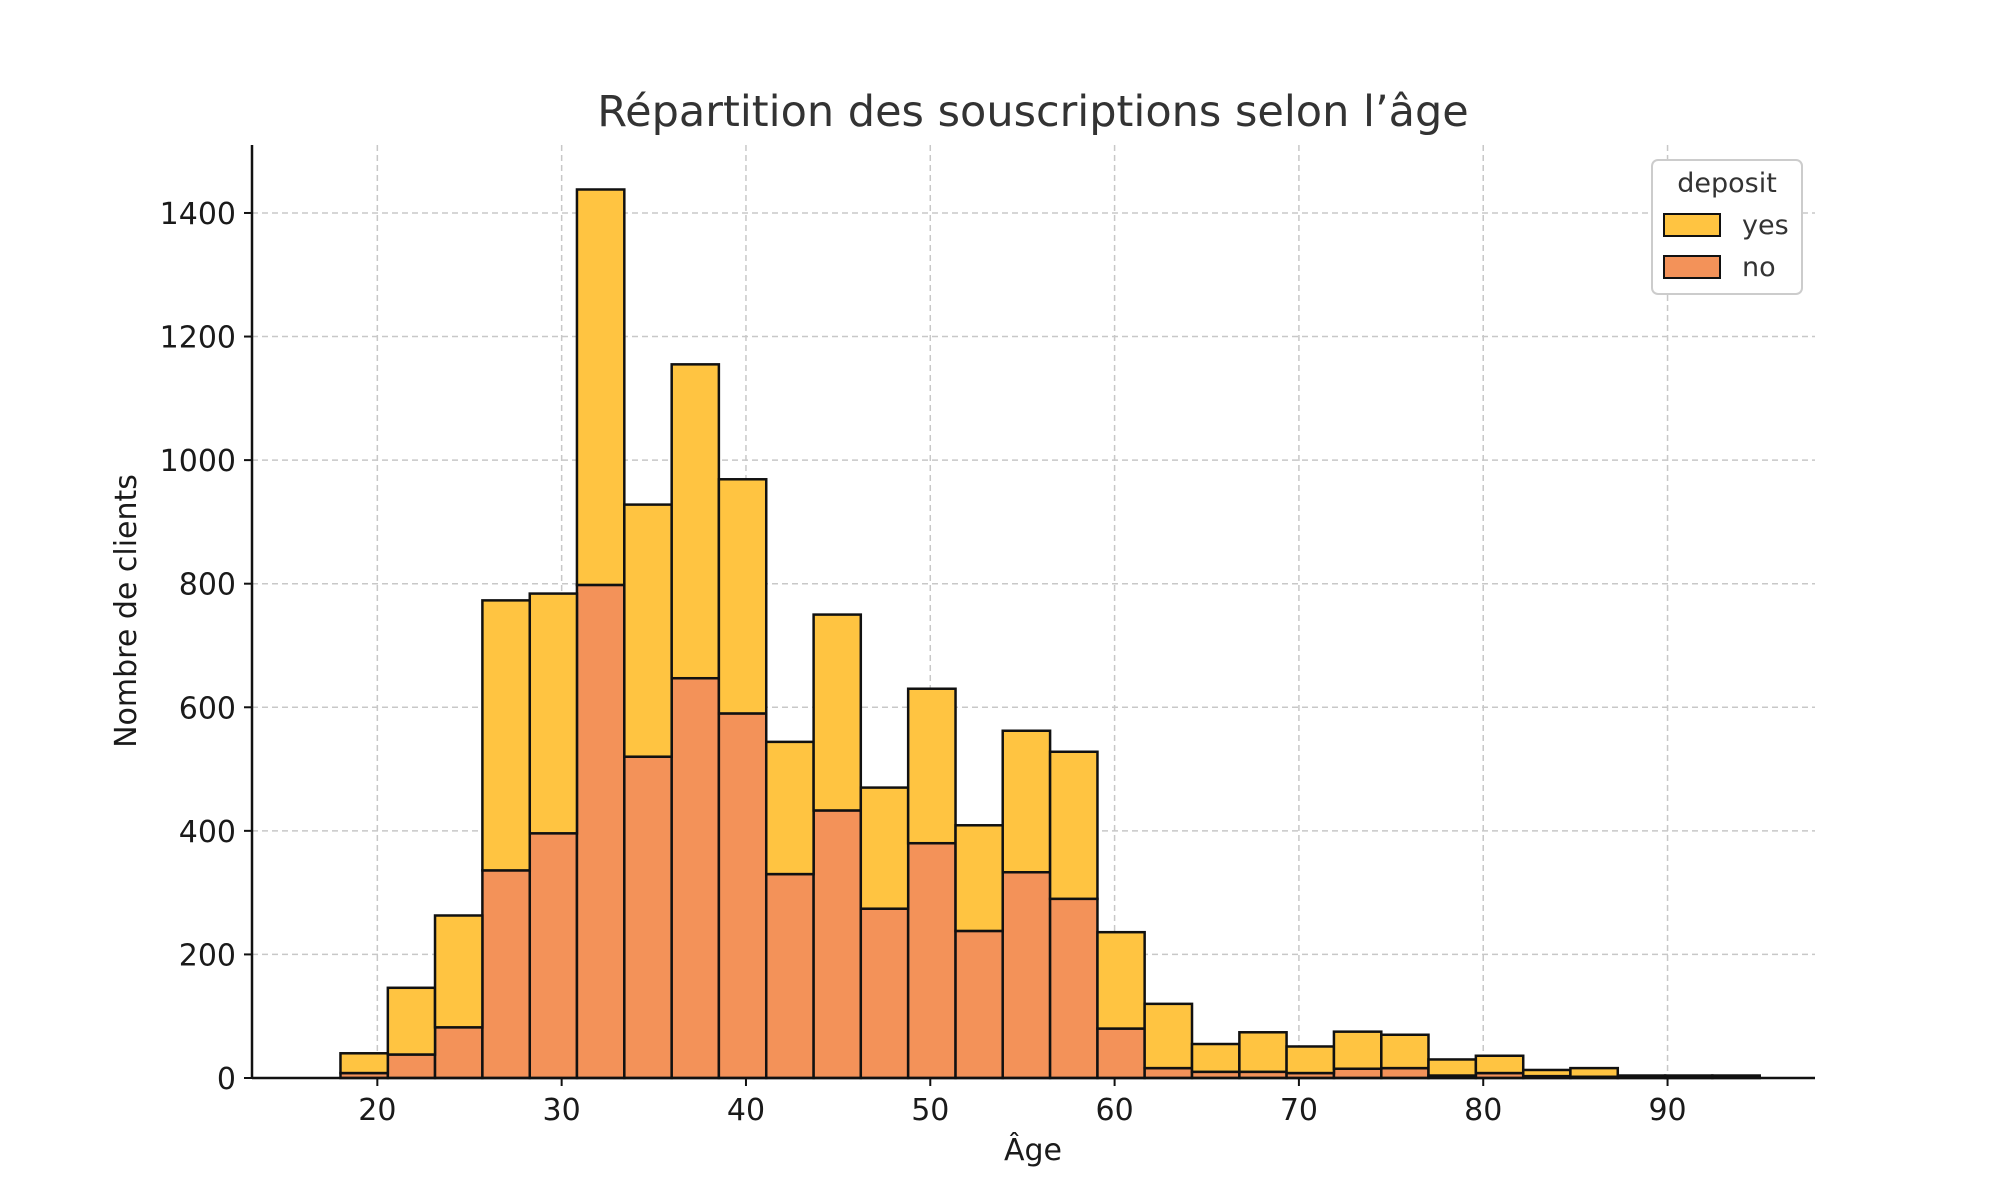 This screenshot has width=2000, height=1200. What do you see at coordinates (226, 1079) in the screenshot?
I see `y-tick-label: 0` at bounding box center [226, 1079].